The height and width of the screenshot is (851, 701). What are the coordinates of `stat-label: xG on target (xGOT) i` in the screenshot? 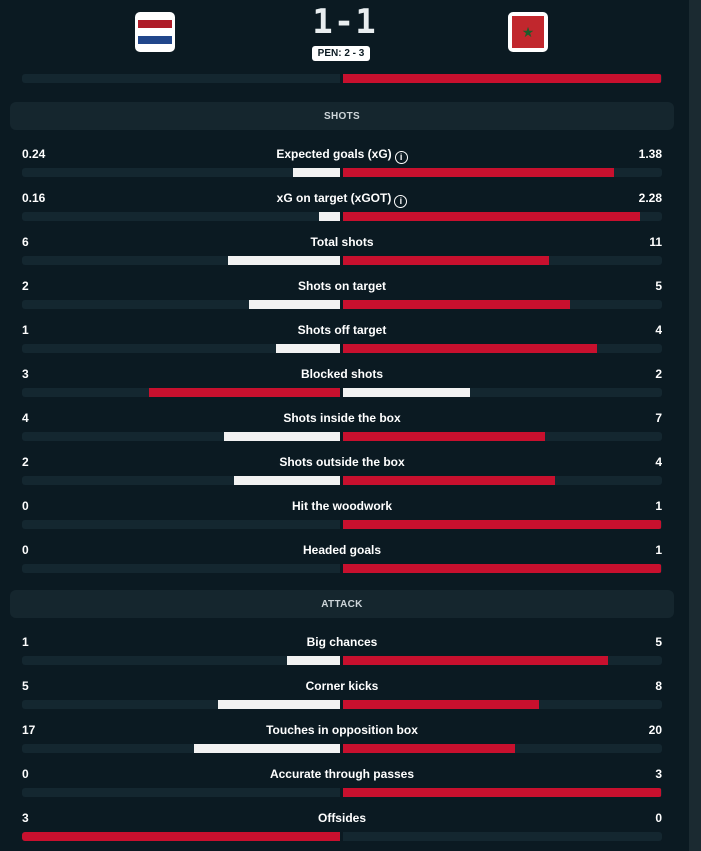 It's located at (342, 199).